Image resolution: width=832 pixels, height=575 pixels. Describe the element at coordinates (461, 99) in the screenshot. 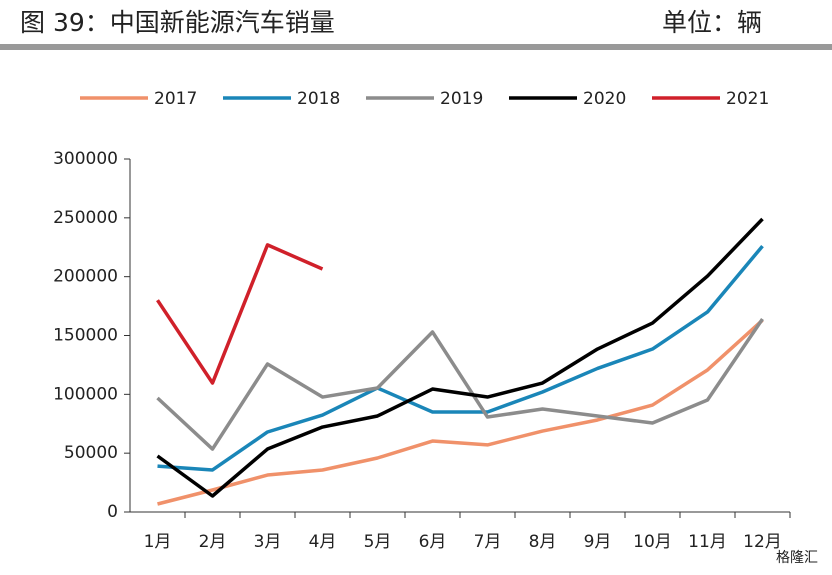

I see `legend-label: 2019` at that location.